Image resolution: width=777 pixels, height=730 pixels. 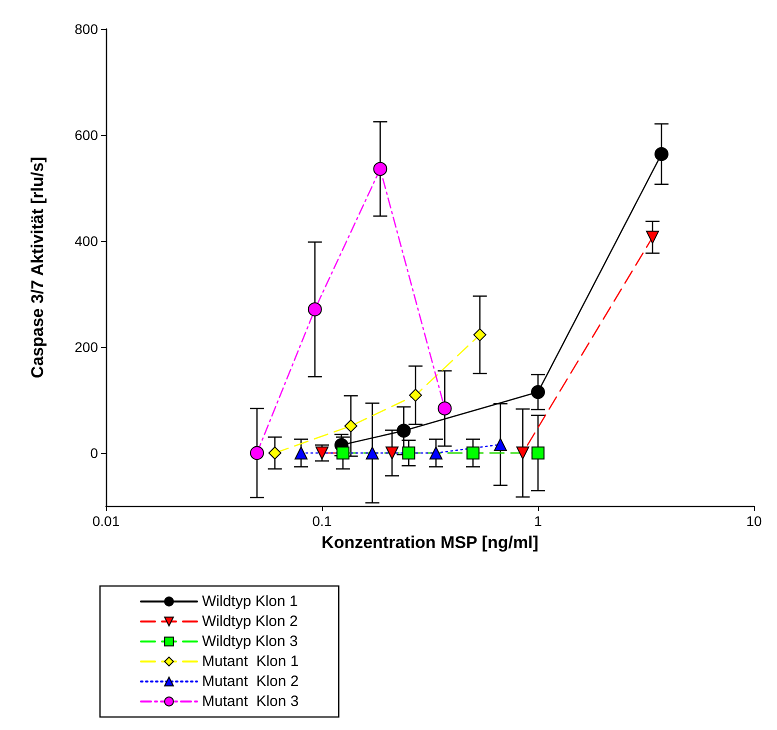 I want to click on y-axis-title: Caspase 3/7 Aktivität [rlu/s], so click(x=37, y=267).